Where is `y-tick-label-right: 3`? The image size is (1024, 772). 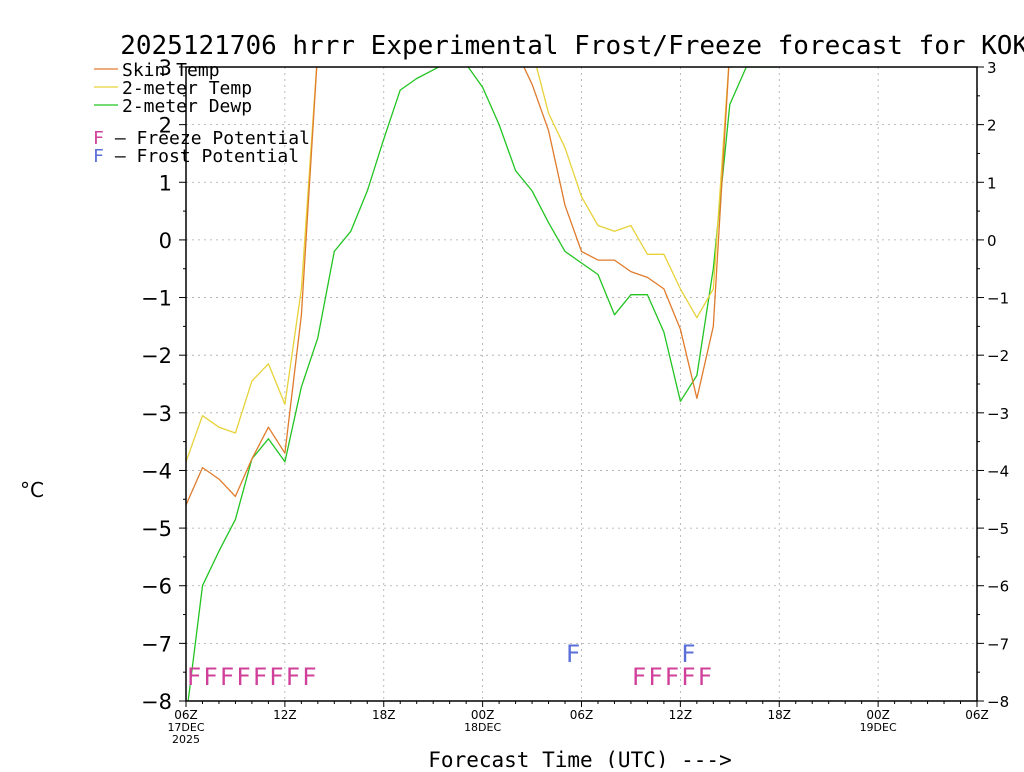
y-tick-label-right: 3 is located at coordinates (992, 68).